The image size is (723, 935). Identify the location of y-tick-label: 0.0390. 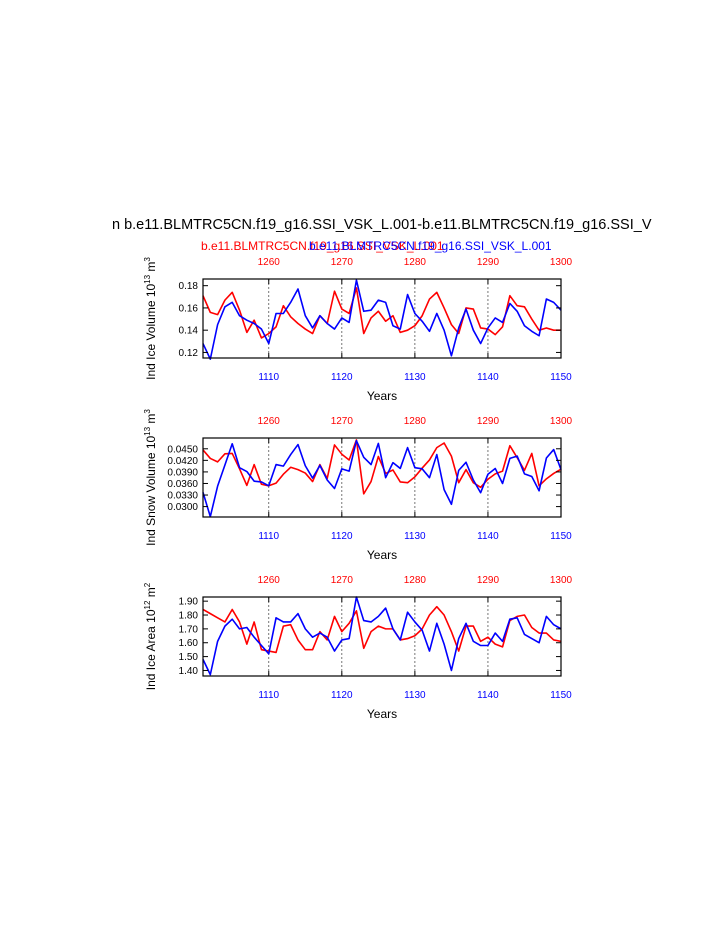
(182, 472).